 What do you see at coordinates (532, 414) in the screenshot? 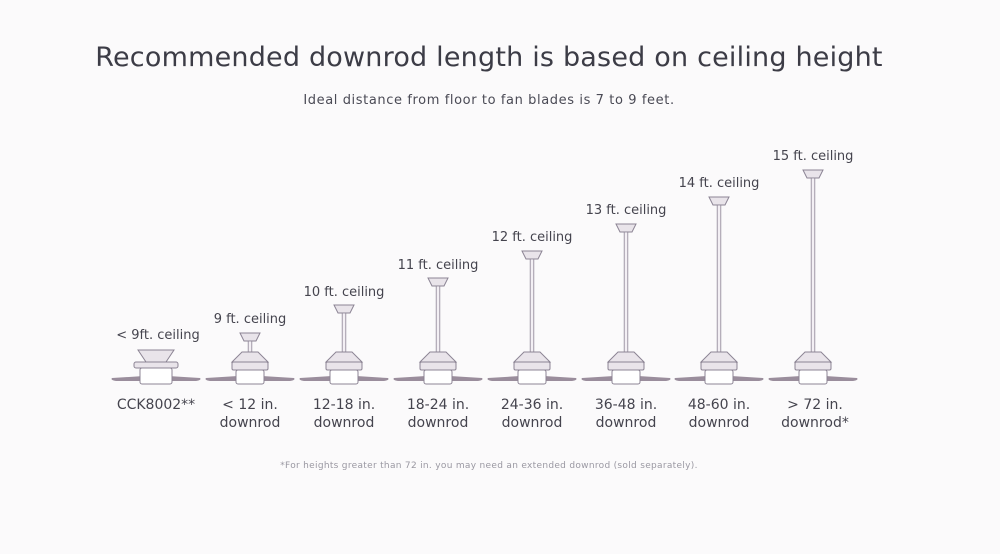
I see `downrod-label: 24-36 in. downrod` at bounding box center [532, 414].